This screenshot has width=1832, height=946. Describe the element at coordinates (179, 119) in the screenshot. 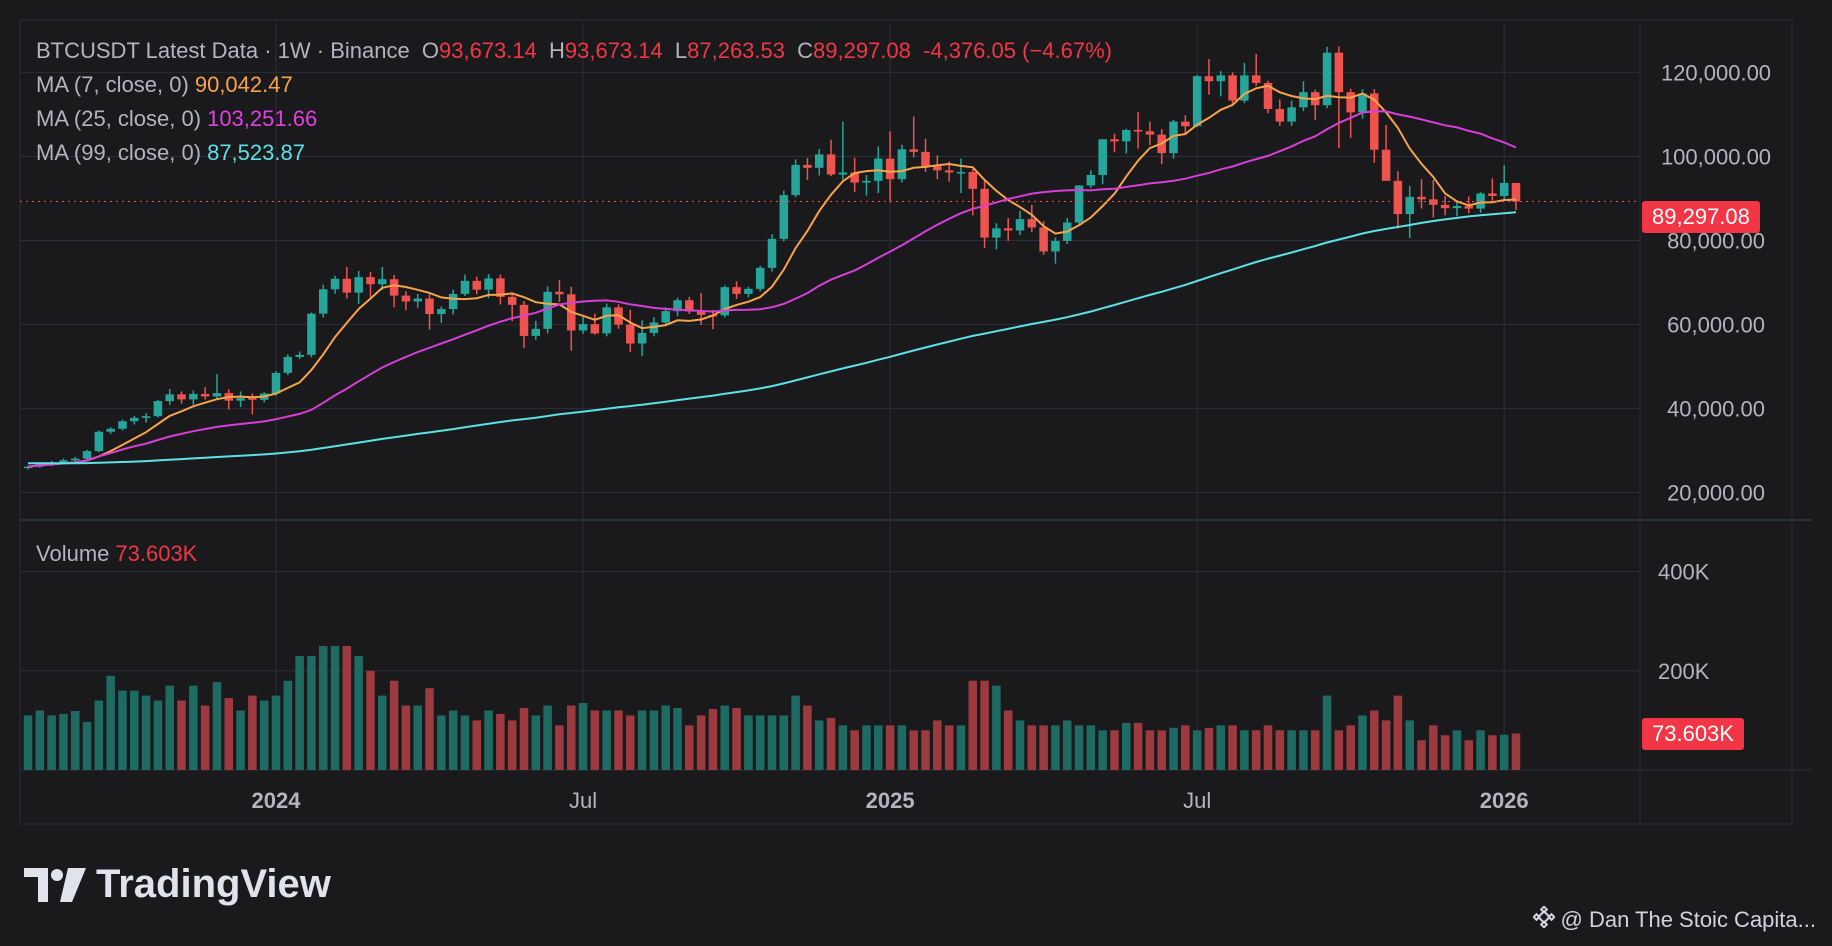

I see `legend-ma25: MA (25, close, 0) 103,251.66` at that location.